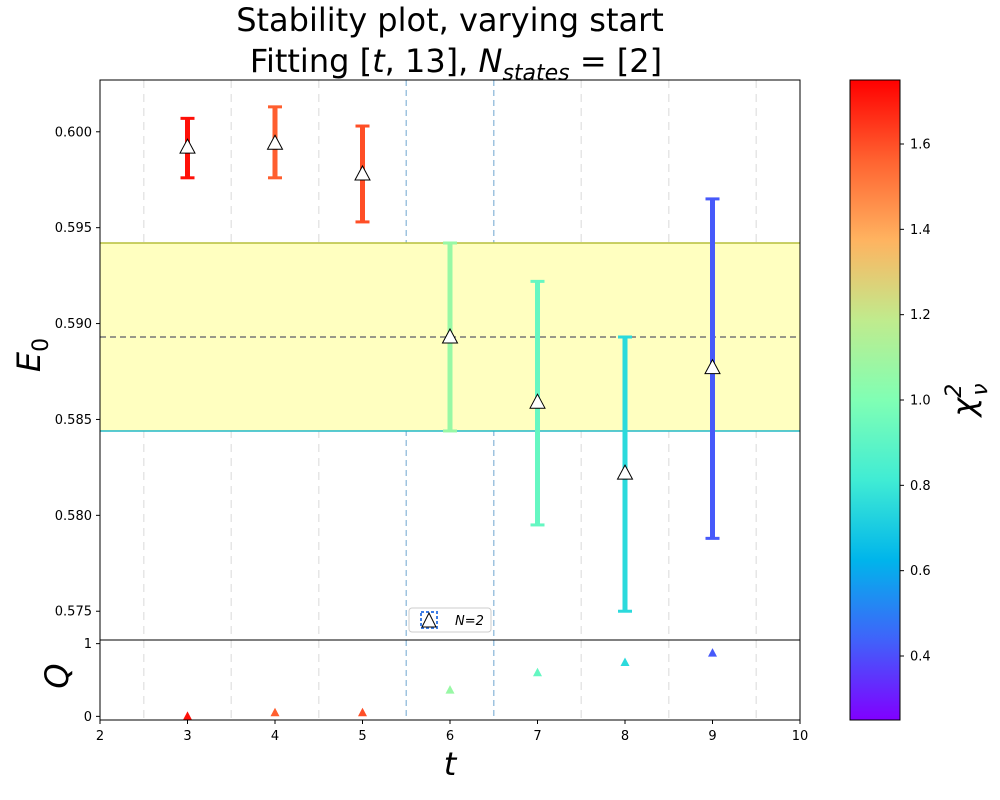  What do you see at coordinates (32, 355) in the screenshot?
I see `energy-y-axis-label: E0` at bounding box center [32, 355].